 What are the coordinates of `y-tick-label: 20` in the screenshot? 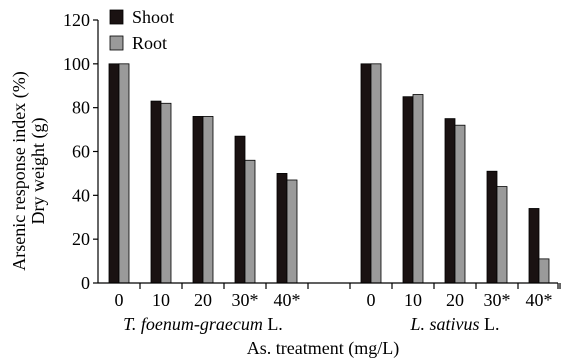 It's located at (81, 239).